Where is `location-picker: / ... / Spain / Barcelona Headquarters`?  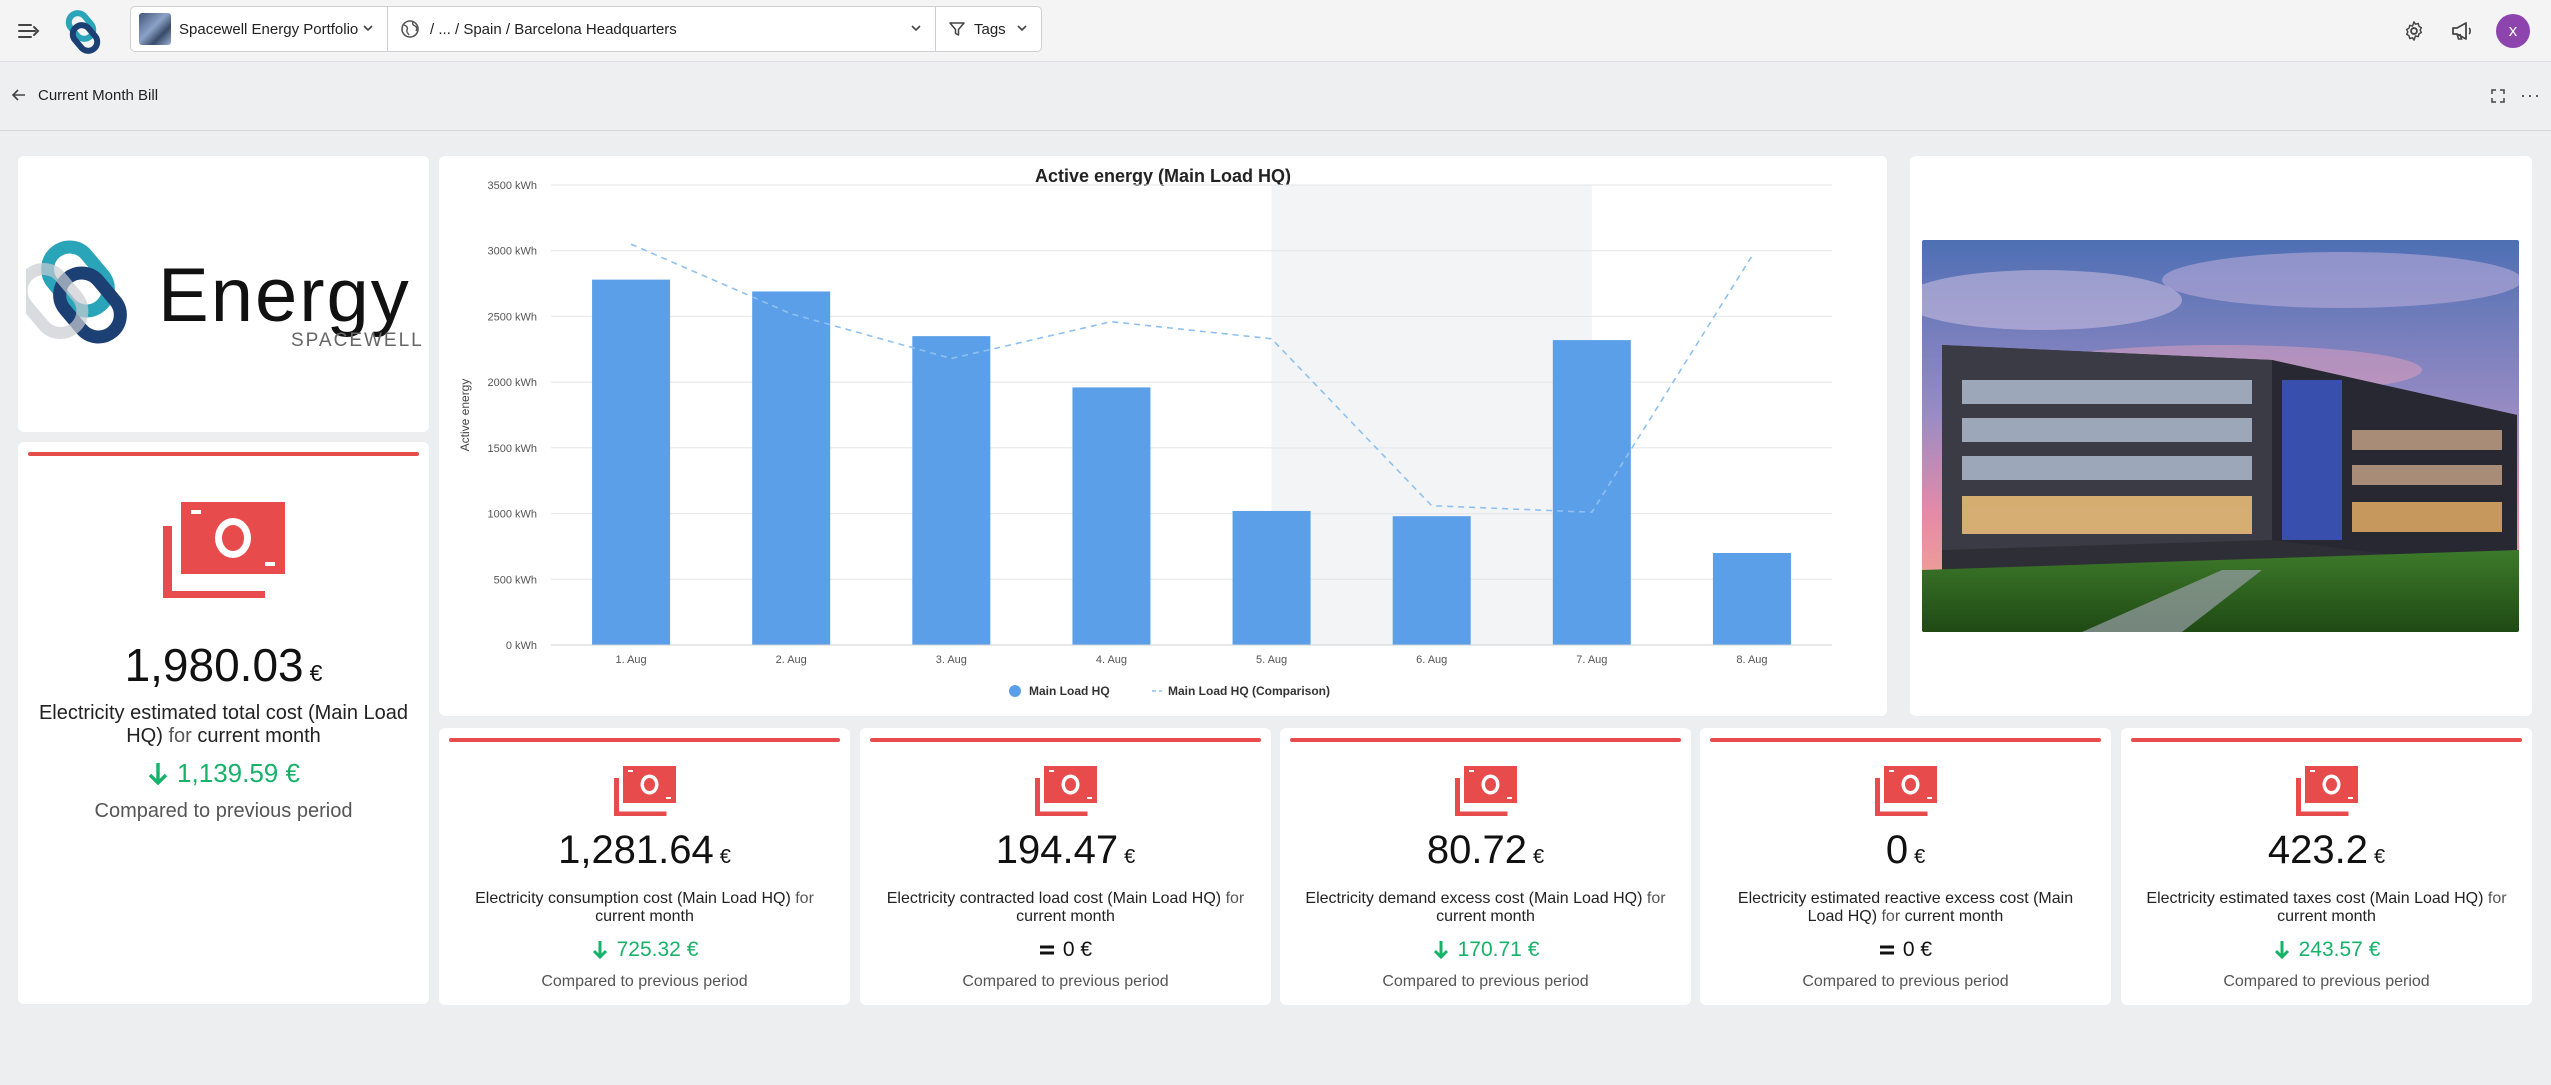 location-picker: / ... / Spain / Barcelona Headquarters is located at coordinates (662, 29).